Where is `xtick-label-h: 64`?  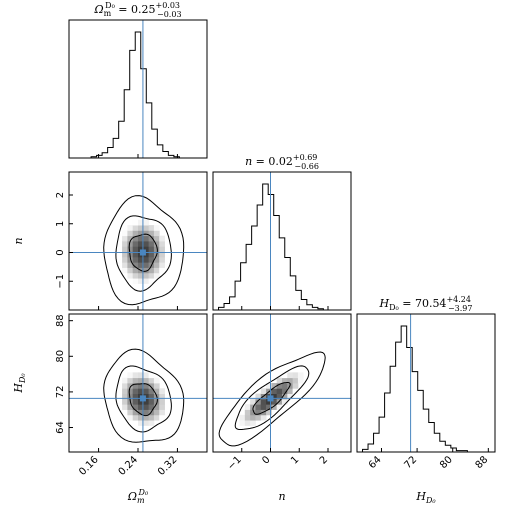 xtick-label-h: 64 is located at coordinates (375, 462).